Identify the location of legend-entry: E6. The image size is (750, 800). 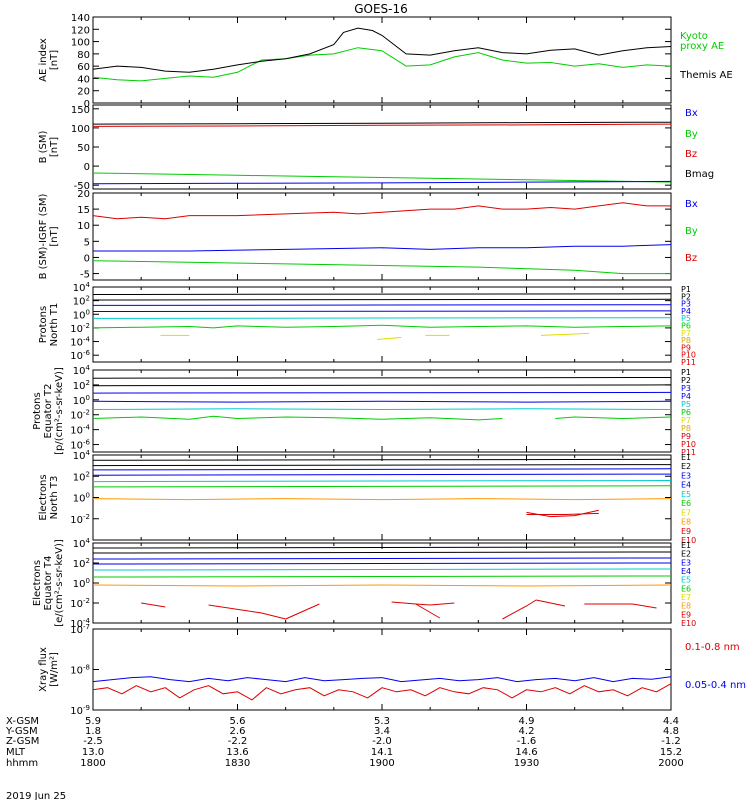
(686, 588).